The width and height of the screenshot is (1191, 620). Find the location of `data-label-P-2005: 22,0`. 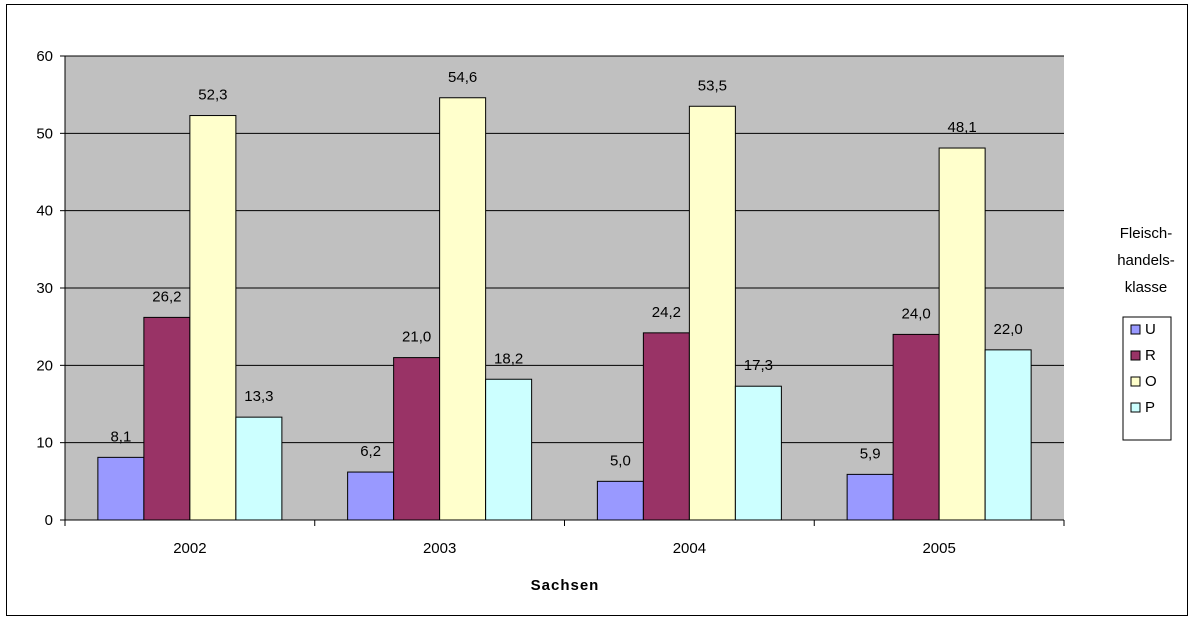

data-label-P-2005: 22,0 is located at coordinates (1008, 329).